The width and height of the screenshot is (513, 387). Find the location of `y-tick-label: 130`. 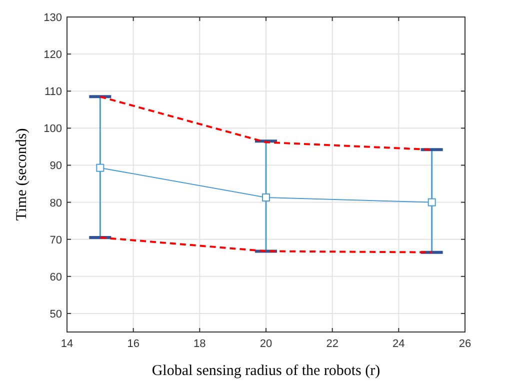

y-tick-label: 130 is located at coordinates (53, 18).